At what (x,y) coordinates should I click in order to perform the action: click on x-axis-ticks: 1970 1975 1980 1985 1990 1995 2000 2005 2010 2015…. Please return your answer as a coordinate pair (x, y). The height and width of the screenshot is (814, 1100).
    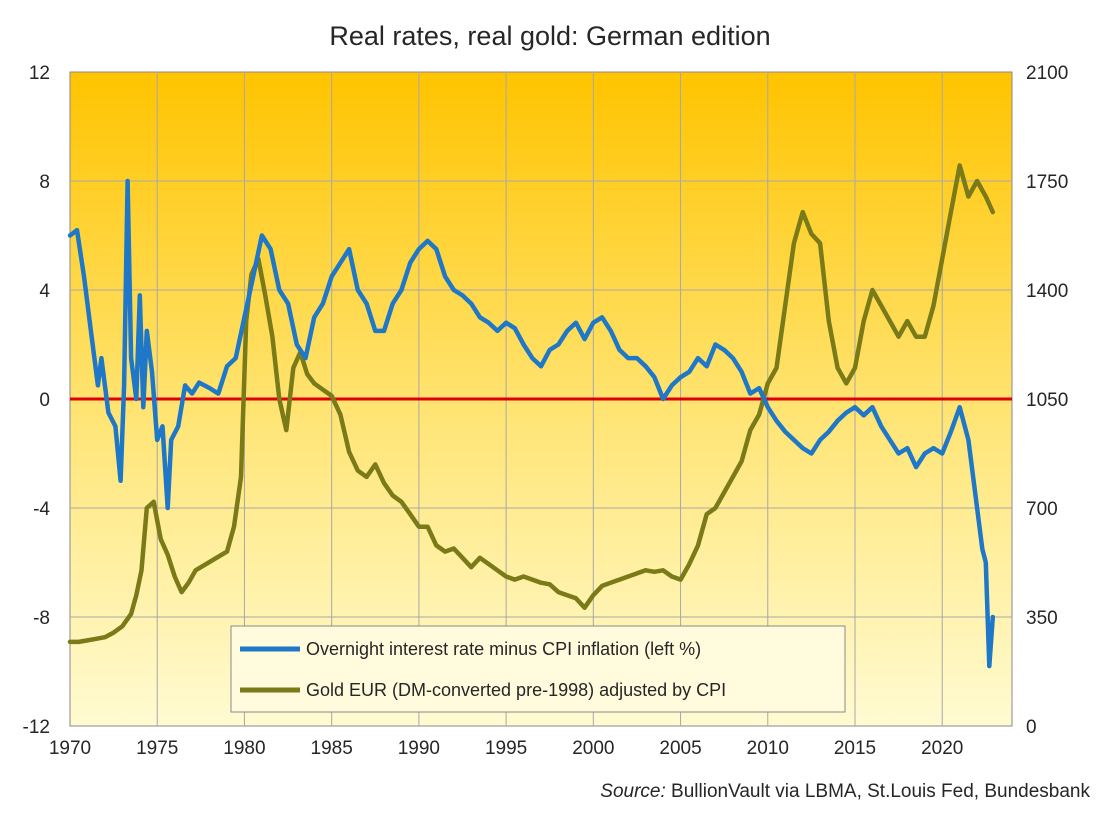
    Looking at the image, I should click on (506, 748).